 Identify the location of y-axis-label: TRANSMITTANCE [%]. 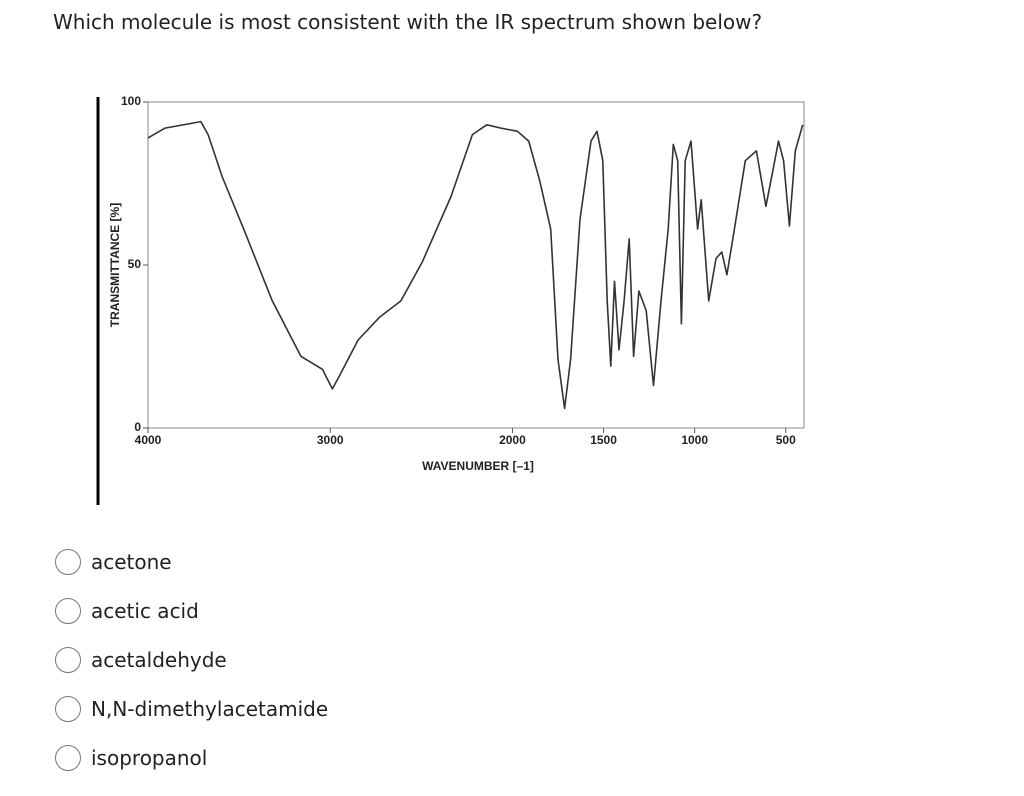
(115, 265).